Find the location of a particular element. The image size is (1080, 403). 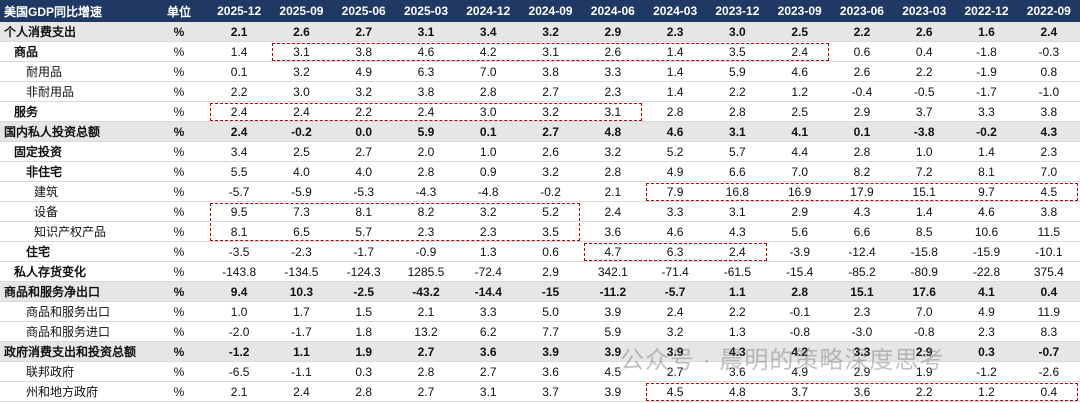

value-cell: 3.7 is located at coordinates (924, 111).